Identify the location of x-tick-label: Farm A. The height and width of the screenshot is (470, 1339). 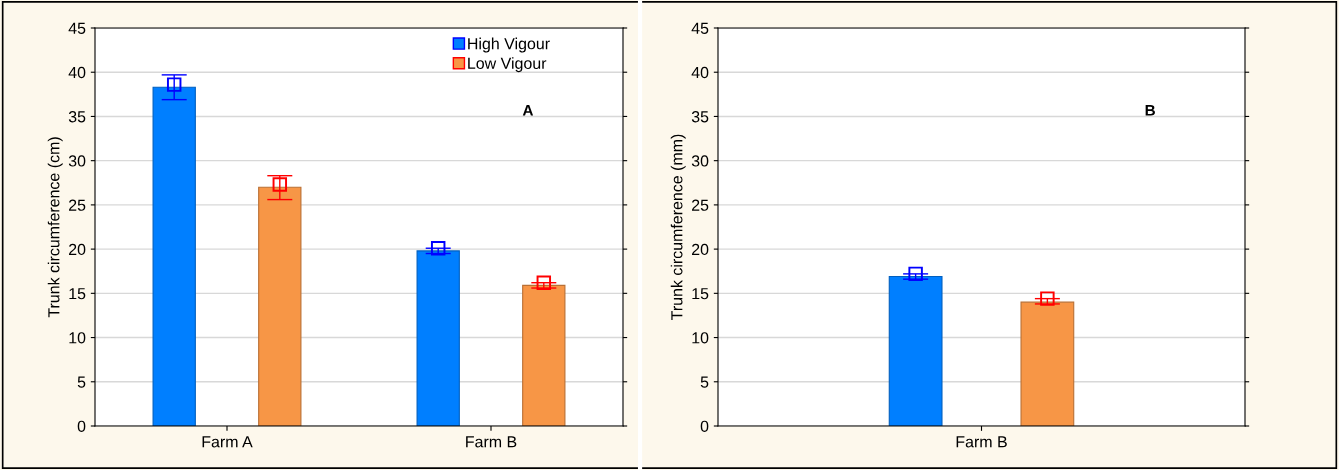
(227, 442).